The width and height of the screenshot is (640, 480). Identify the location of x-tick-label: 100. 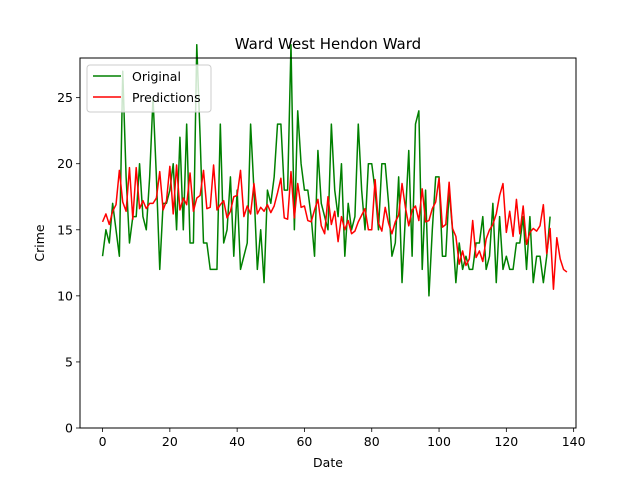
(439, 441).